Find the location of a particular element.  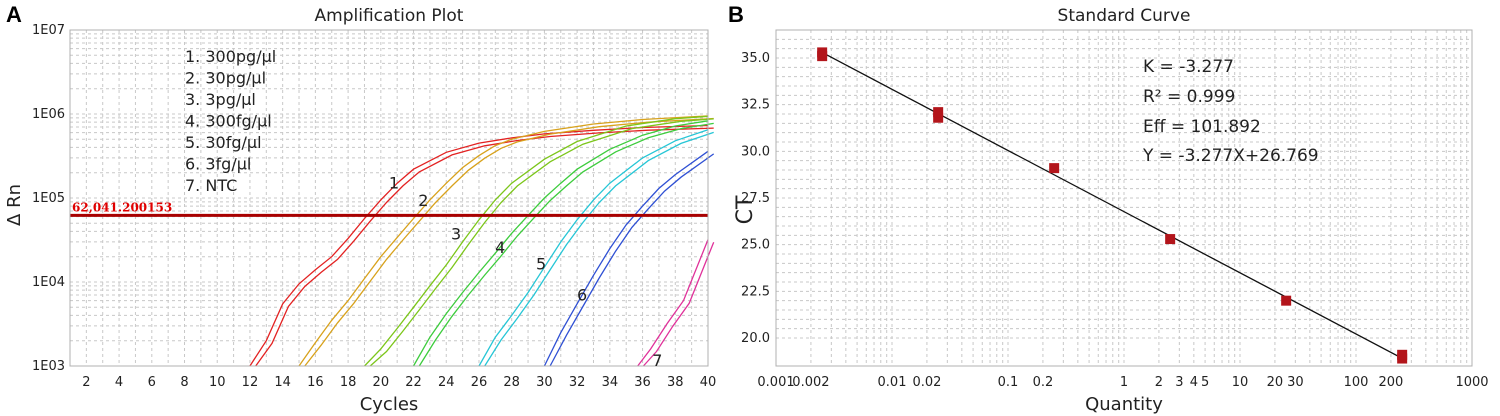

standard-curve-x-tick-label: 2 is located at coordinates (1159, 382).